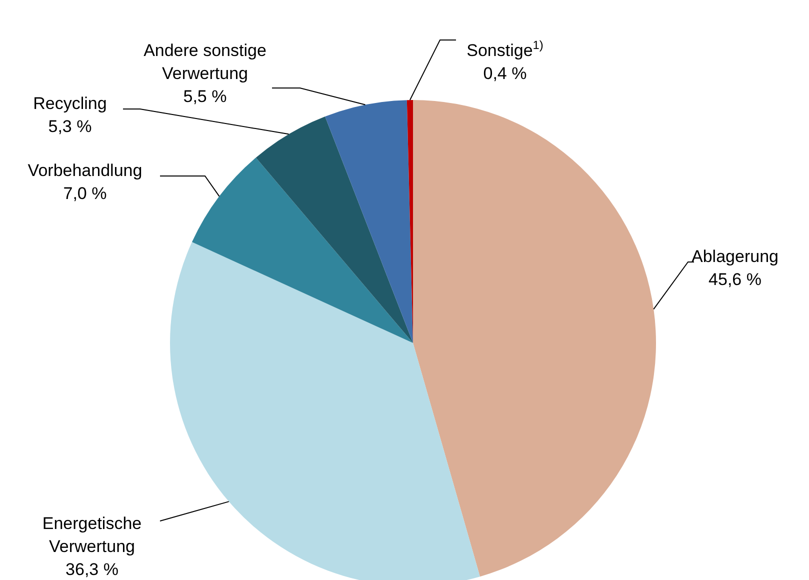 This screenshot has height=580, width=809. Describe the element at coordinates (85, 170) in the screenshot. I see `slice-label: Vorbehandlung` at that location.